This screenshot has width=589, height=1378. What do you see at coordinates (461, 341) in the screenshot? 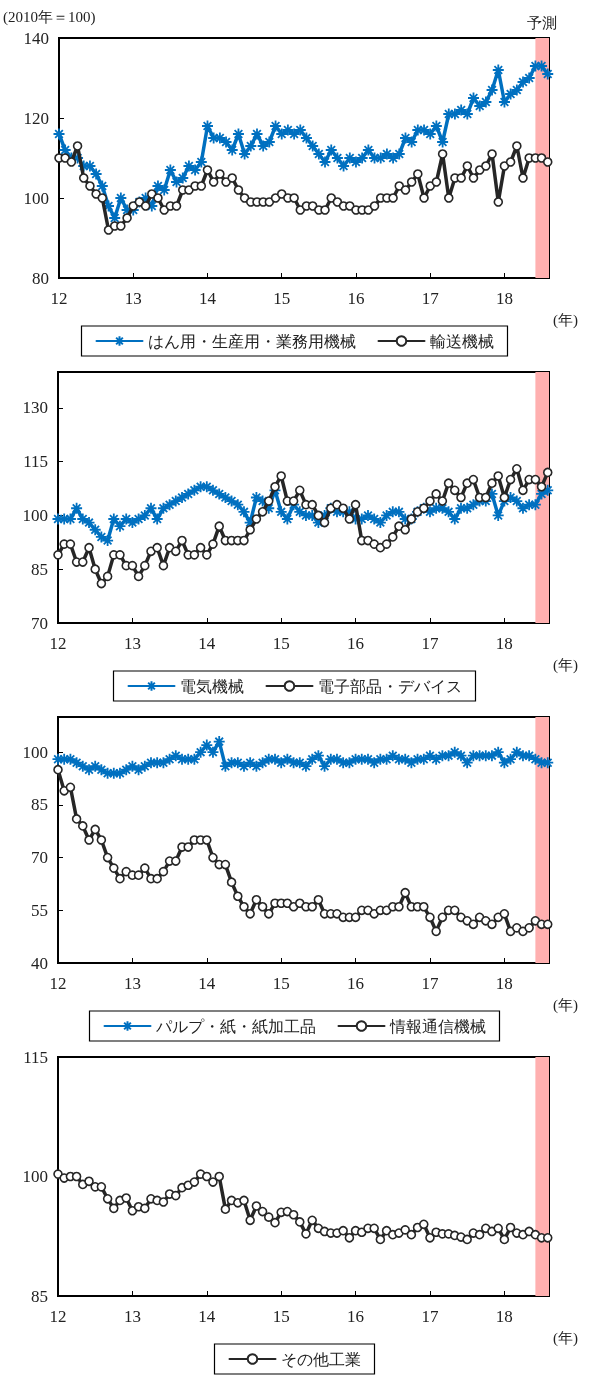
I see `legend-label: 輸送機械` at bounding box center [461, 341].